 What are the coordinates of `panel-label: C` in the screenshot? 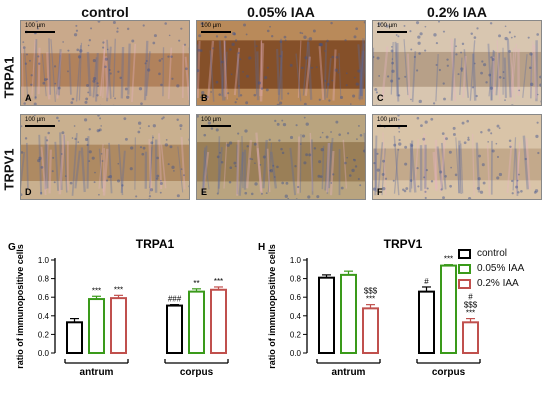 It's located at (380, 98).